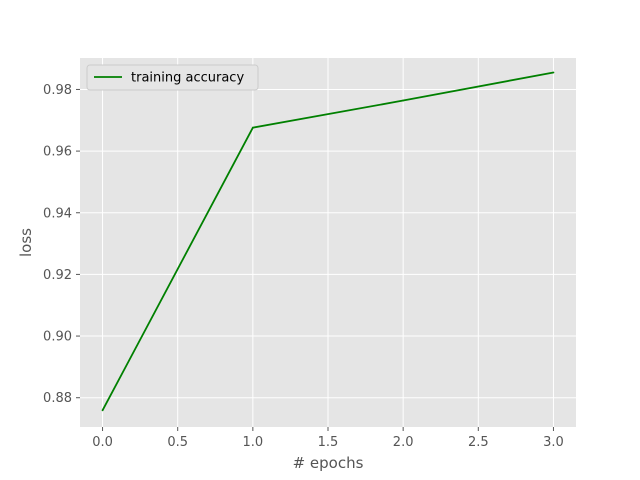 The image size is (640, 480). Describe the element at coordinates (187, 78) in the screenshot. I see `legend-label-training-accuracy: training accuracy` at that location.